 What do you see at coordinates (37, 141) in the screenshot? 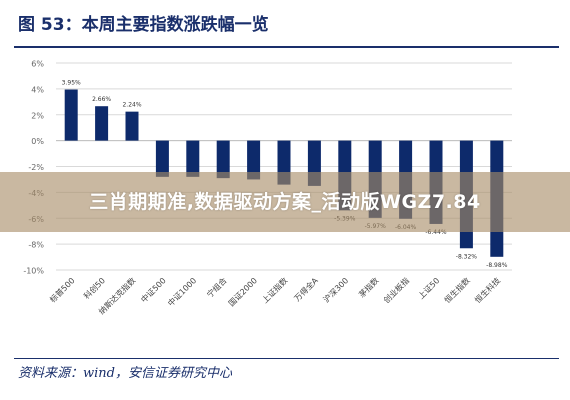
I see `y-tick-label: 0%` at bounding box center [37, 141].